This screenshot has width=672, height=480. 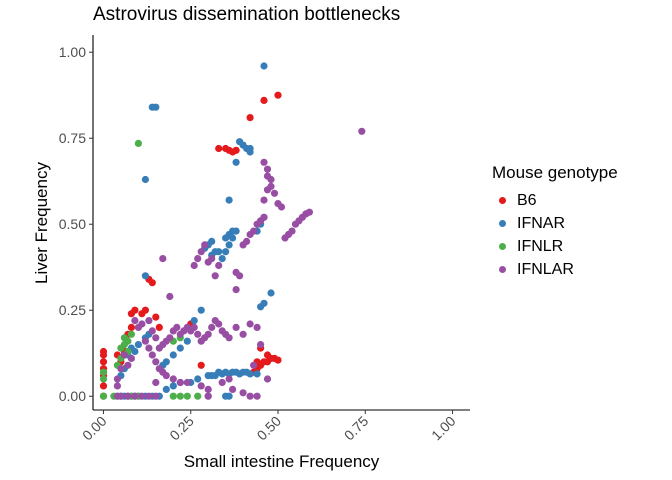 What do you see at coordinates (72, 52) in the screenshot?
I see `y-tick-label: 1.00` at bounding box center [72, 52].